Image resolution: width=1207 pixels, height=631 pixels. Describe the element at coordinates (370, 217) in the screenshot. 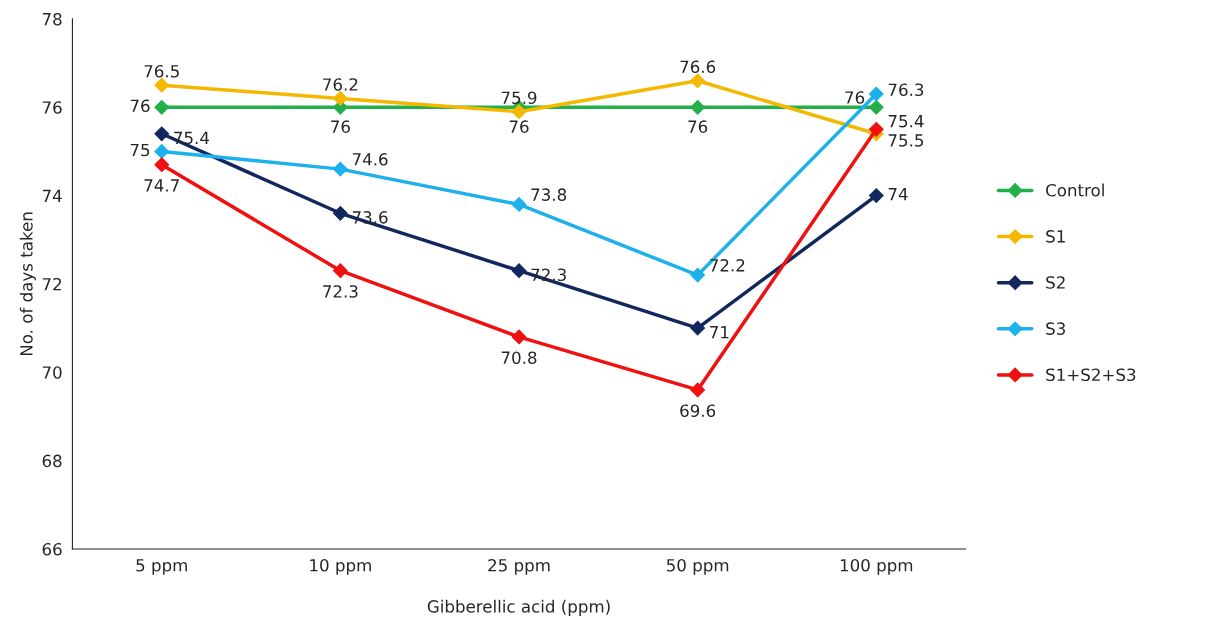

I see `data-label: 73.6` at that location.